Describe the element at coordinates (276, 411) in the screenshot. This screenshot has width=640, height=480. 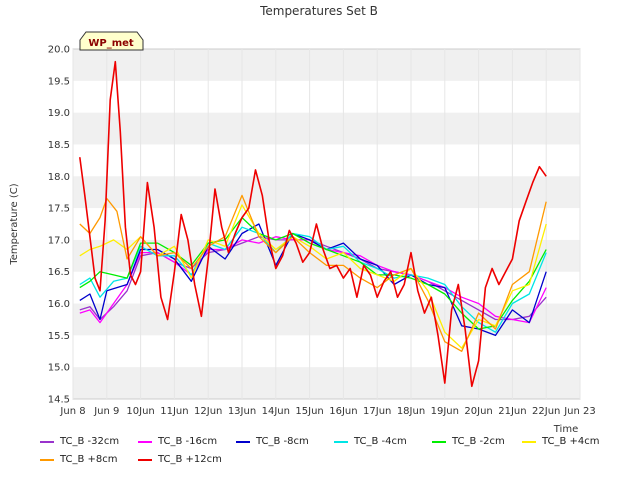
I see `x-tick-label: 14Jun` at that location.